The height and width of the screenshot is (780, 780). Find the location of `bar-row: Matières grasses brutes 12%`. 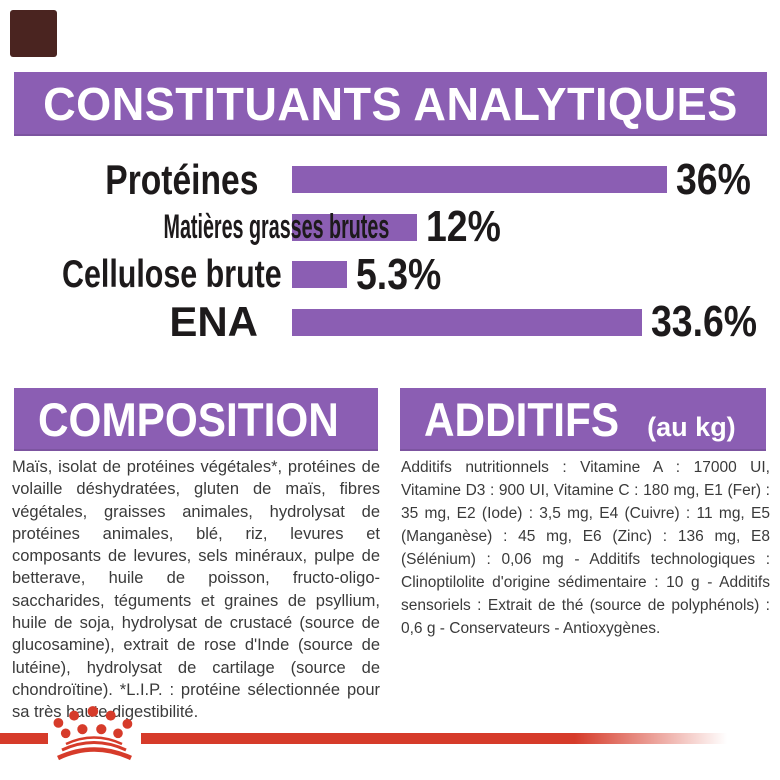

bar-row: Matières grasses brutes 12% is located at coordinates (390, 228).